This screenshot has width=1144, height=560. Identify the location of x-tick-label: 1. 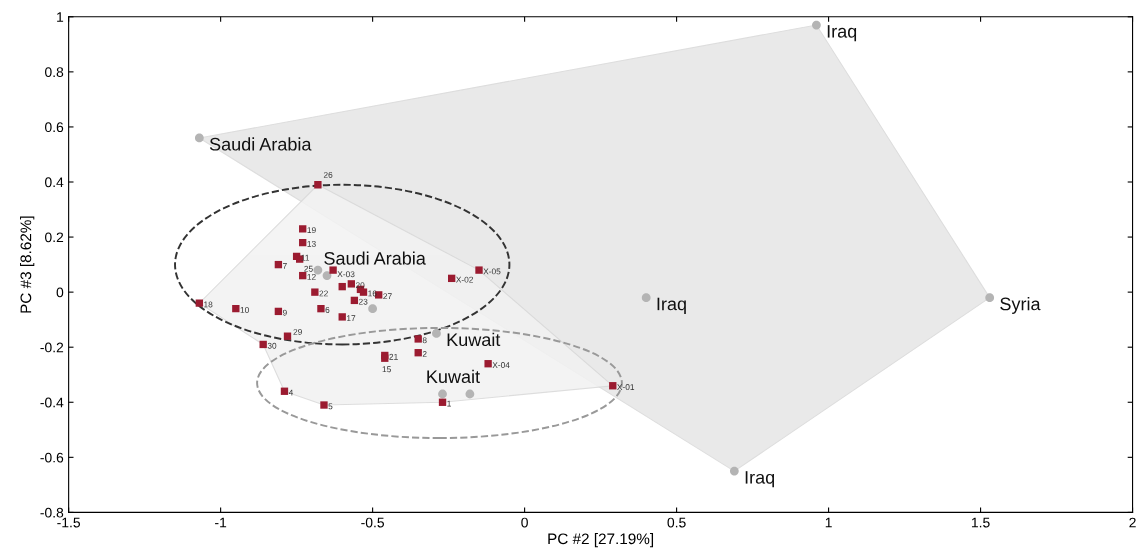
(828, 522).